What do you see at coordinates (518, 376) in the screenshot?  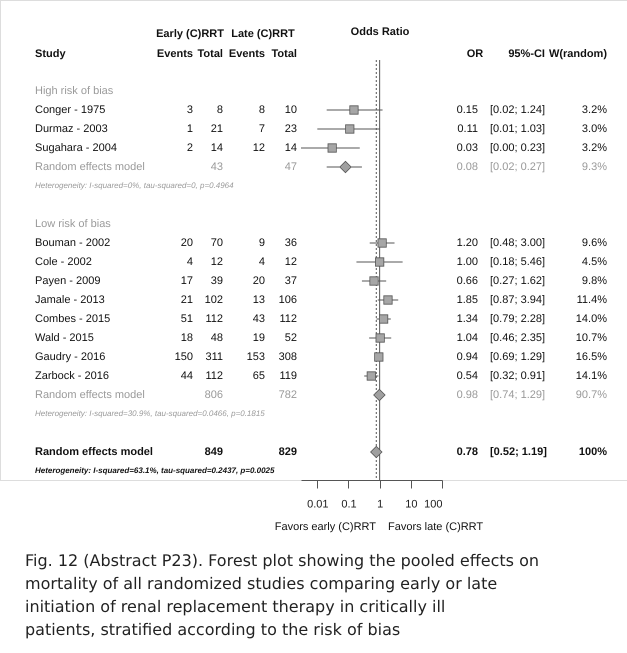 I see `text: [0.32; 0.91]` at bounding box center [518, 376].